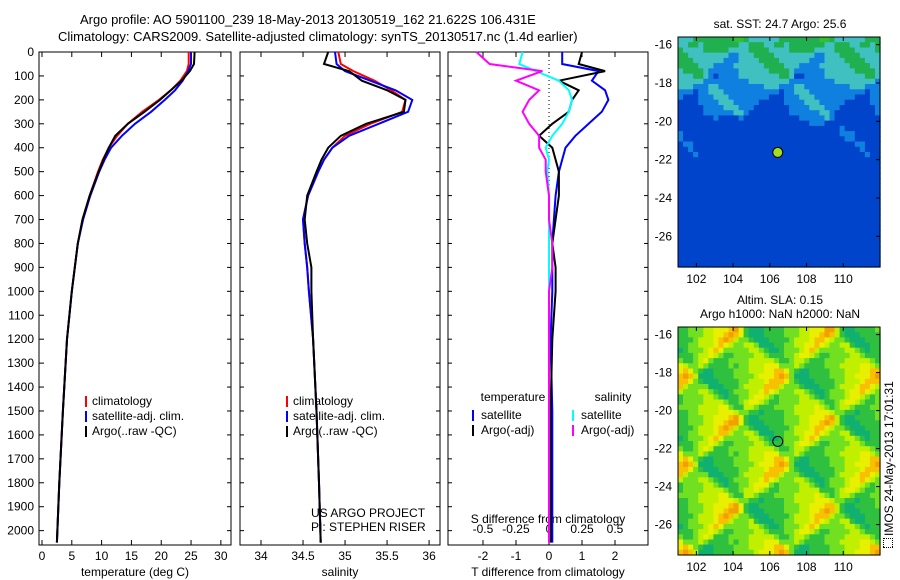 The image size is (900, 580). Describe the element at coordinates (664, 198) in the screenshot. I see `map-y-tick-label: -24` at that location.